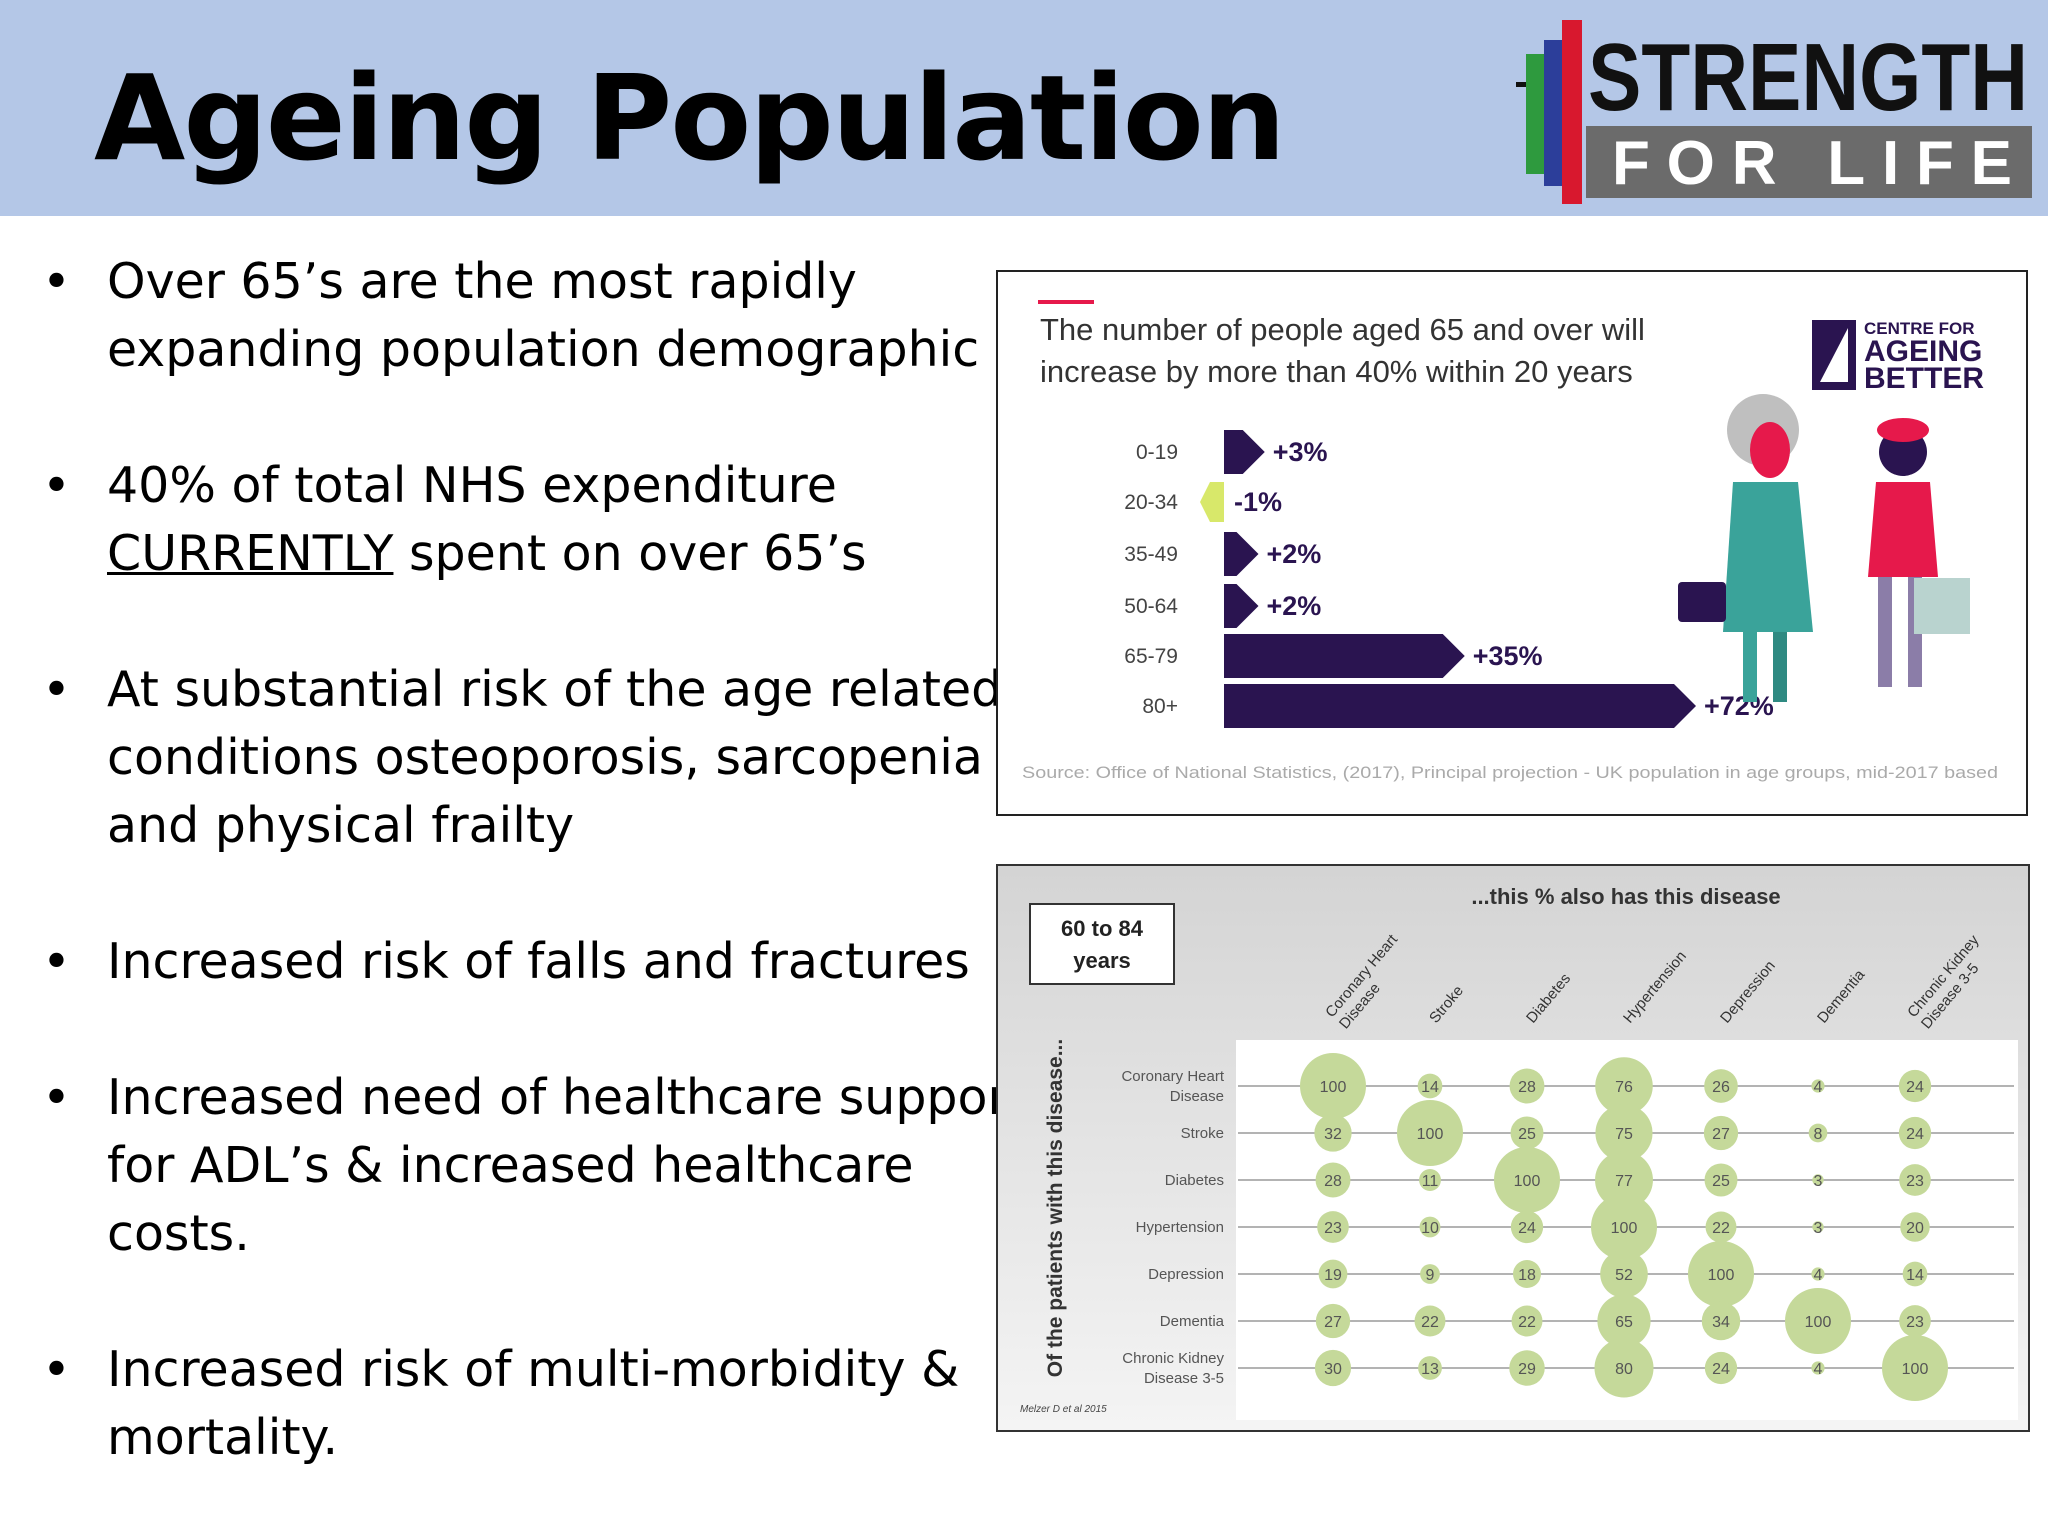 The image size is (2048, 1536). What do you see at coordinates (1527, 1134) in the screenshot?
I see `bubble-value: 25` at bounding box center [1527, 1134].